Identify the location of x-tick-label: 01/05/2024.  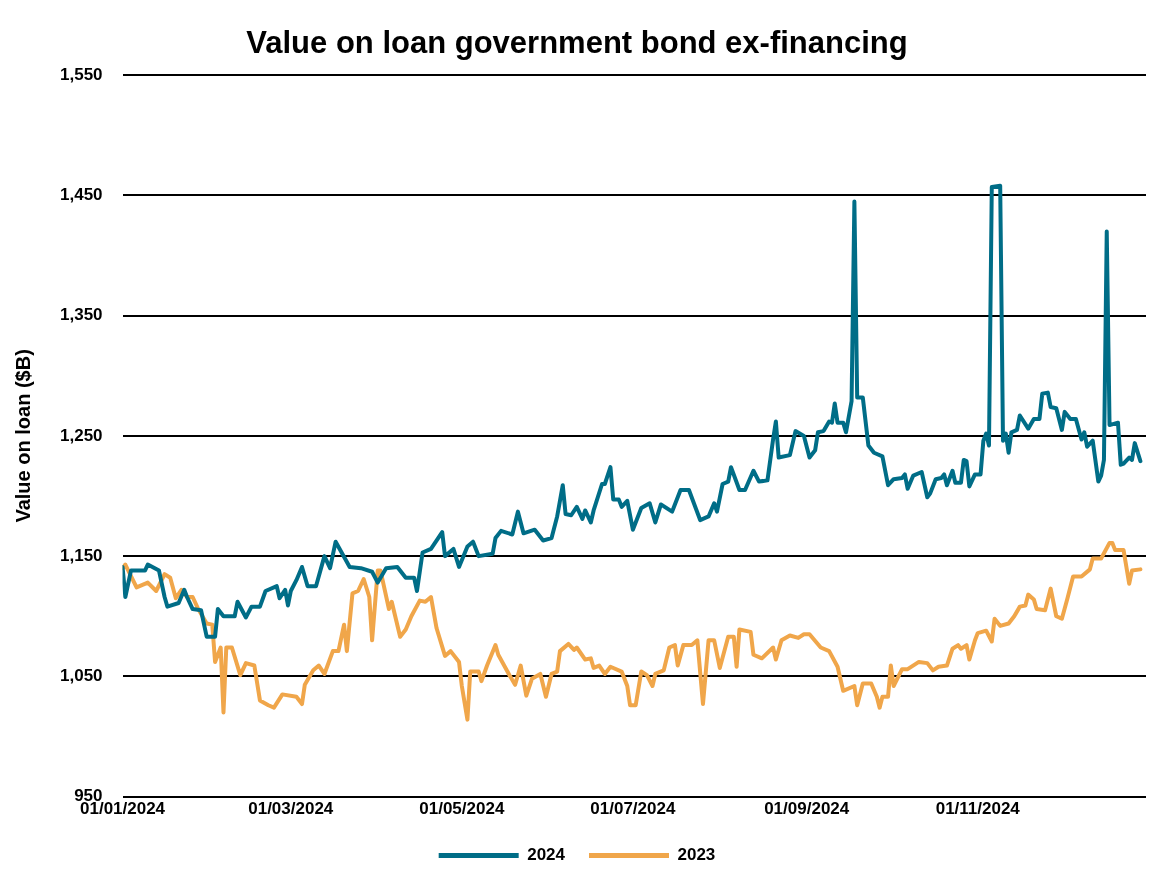
(462, 809).